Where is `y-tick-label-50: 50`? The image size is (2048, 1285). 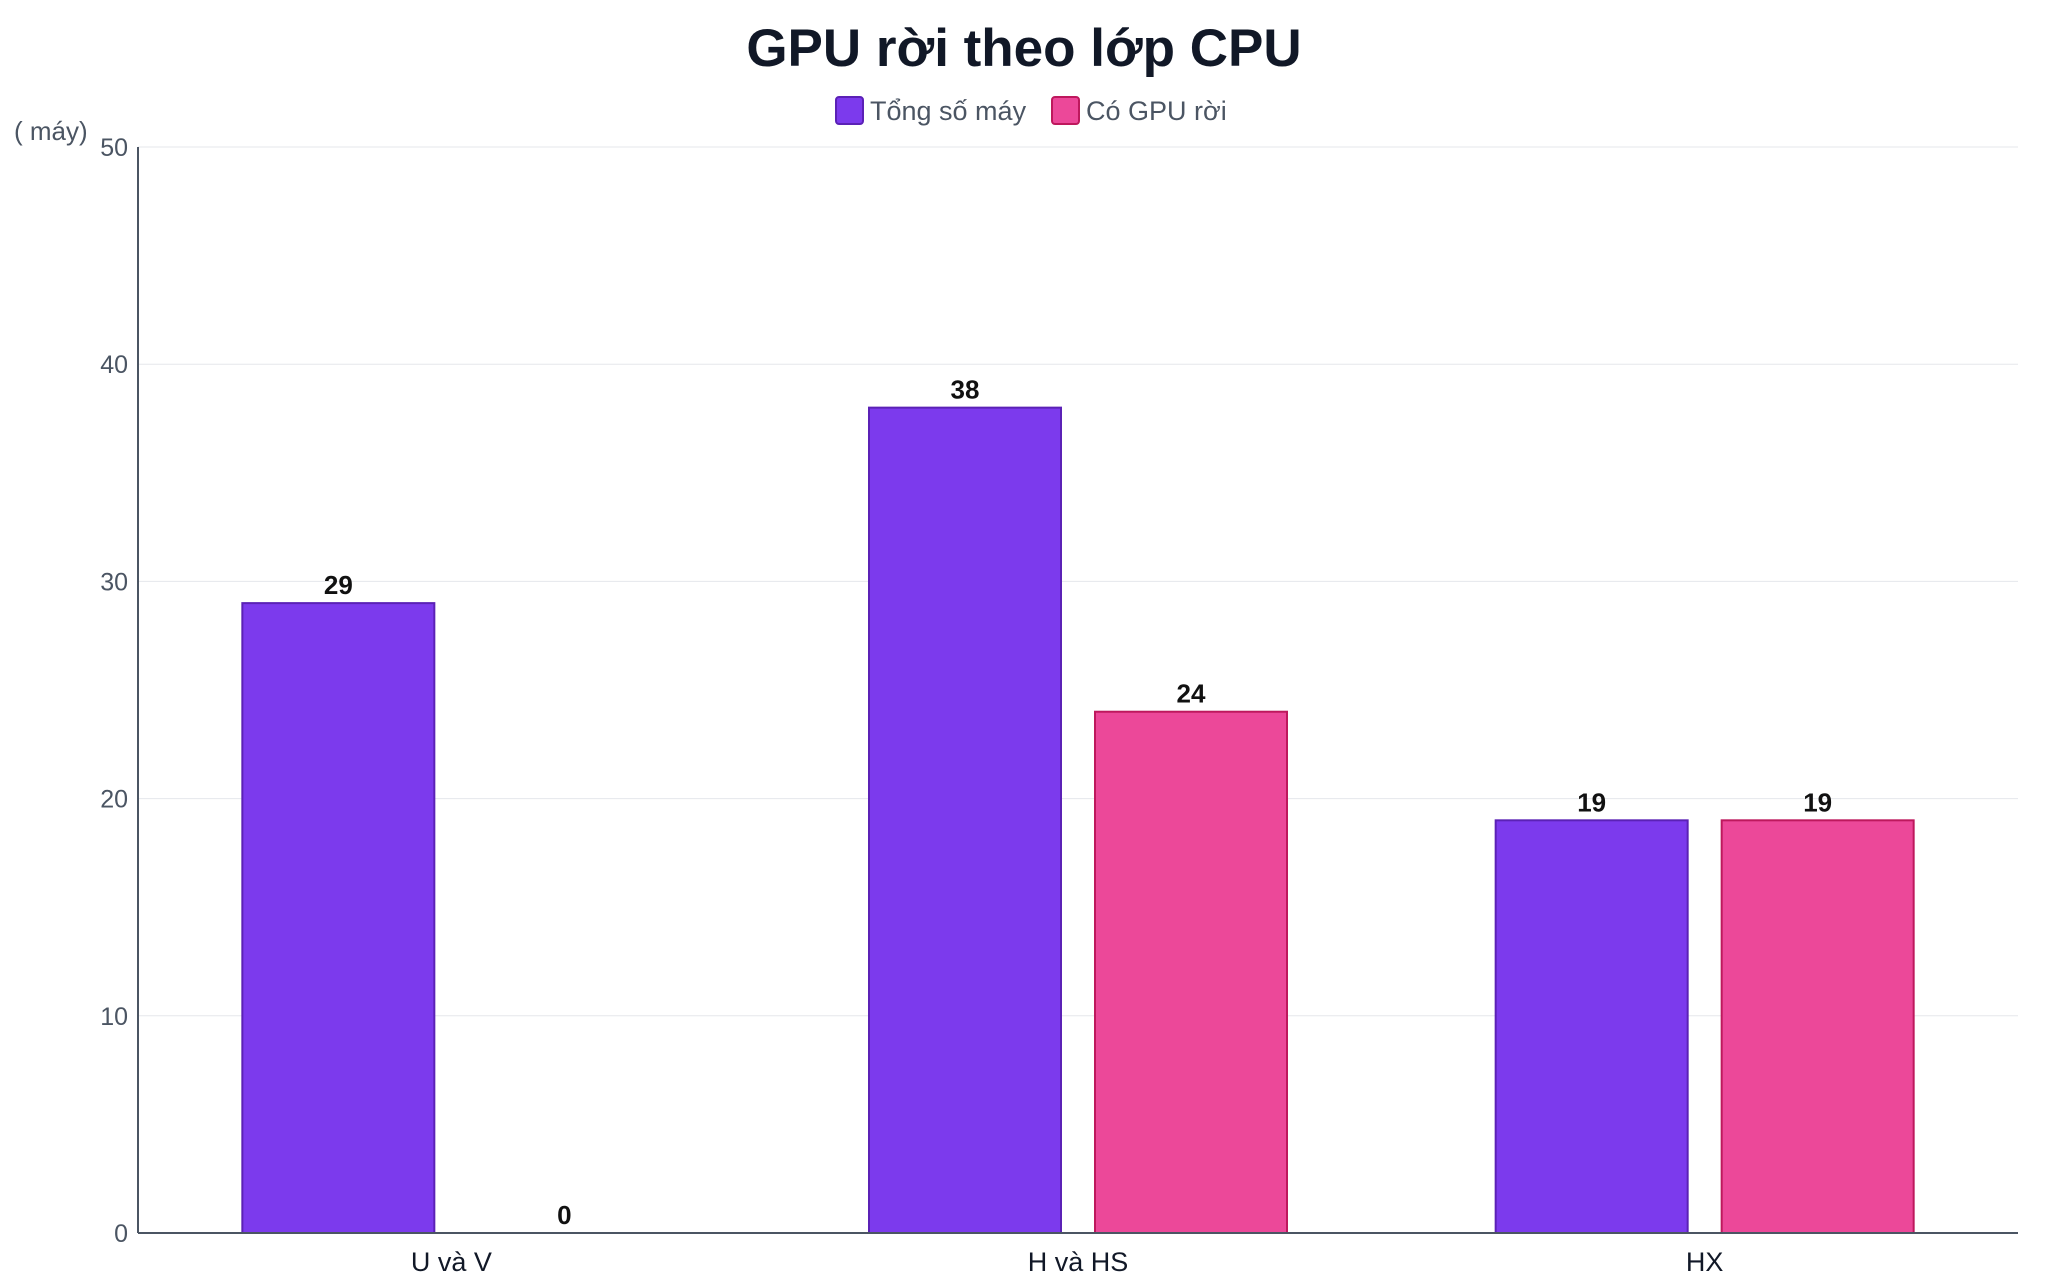
y-tick-label-50: 50 is located at coordinates (114, 148).